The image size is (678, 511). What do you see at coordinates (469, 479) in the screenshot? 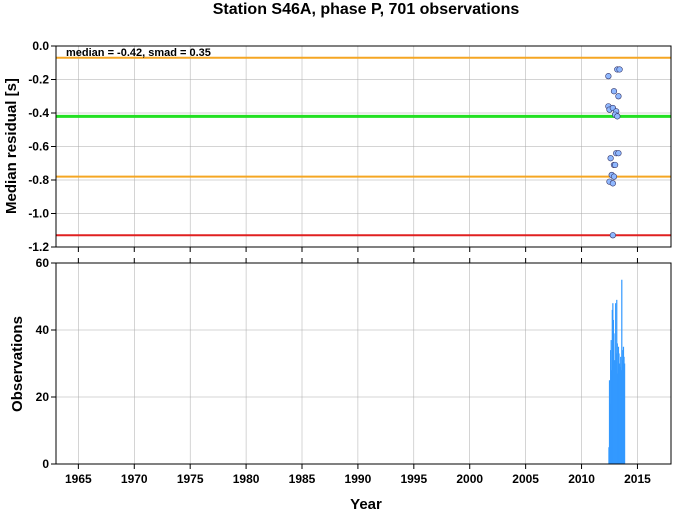
I see `x-tick-label: 2000` at bounding box center [469, 479].